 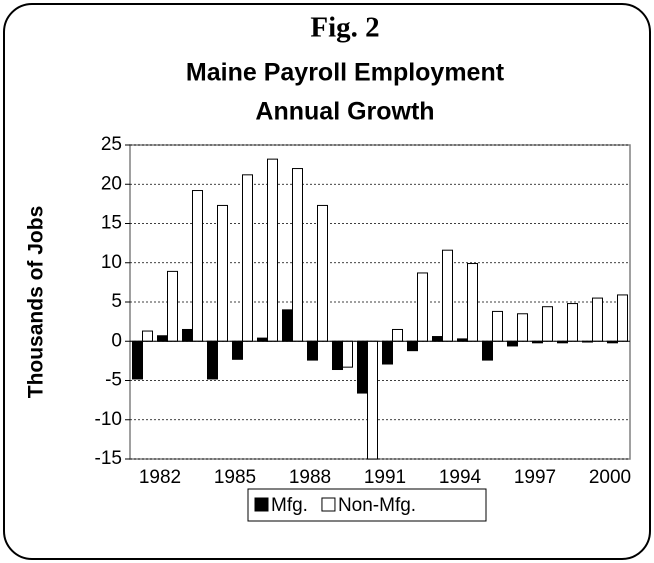 I want to click on chart-subtitle: Maine Payroll Employment, so click(x=345, y=73).